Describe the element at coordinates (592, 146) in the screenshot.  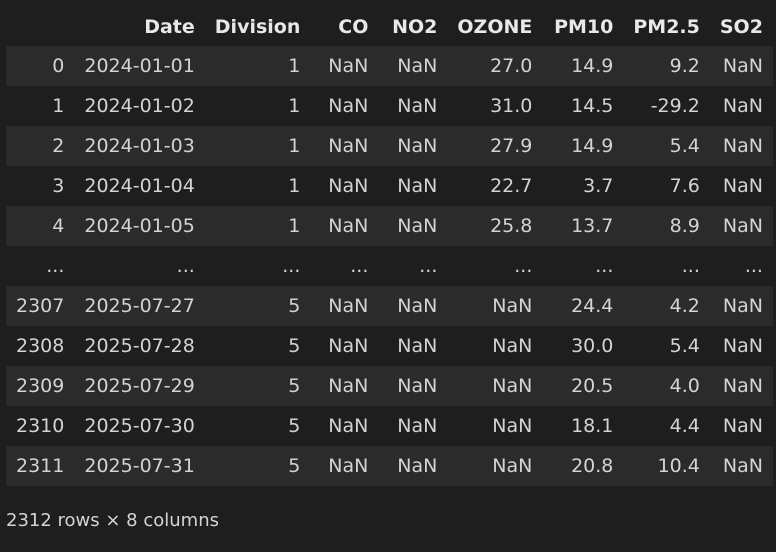
I see `cell-pm10: 14.9` at that location.